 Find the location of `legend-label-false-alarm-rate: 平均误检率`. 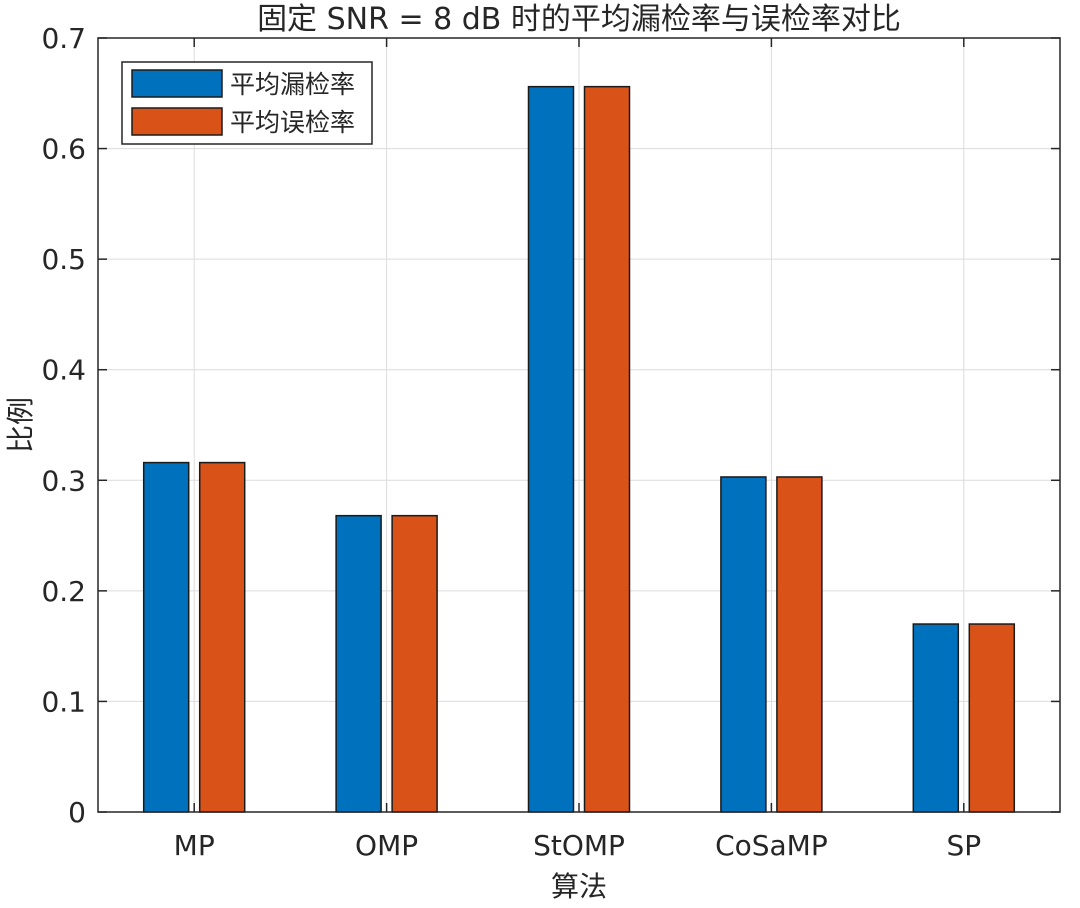

legend-label-false-alarm-rate: 平均误检率 is located at coordinates (292, 122).